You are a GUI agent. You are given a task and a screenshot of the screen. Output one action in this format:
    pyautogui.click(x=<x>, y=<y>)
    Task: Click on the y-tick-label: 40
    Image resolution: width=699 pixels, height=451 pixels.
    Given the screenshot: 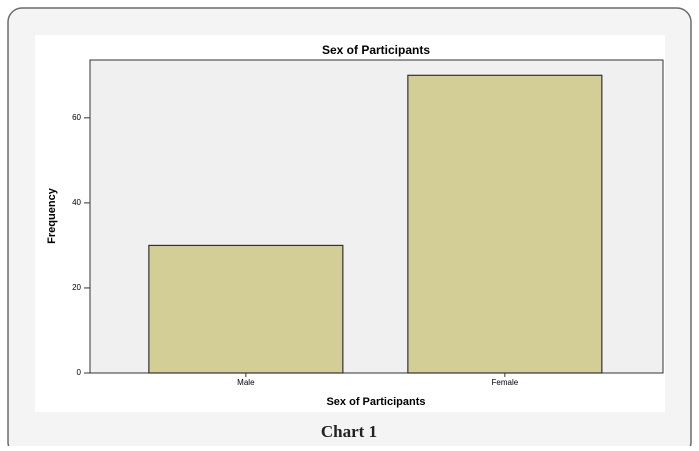 What is the action you would take?
    pyautogui.click(x=76, y=202)
    